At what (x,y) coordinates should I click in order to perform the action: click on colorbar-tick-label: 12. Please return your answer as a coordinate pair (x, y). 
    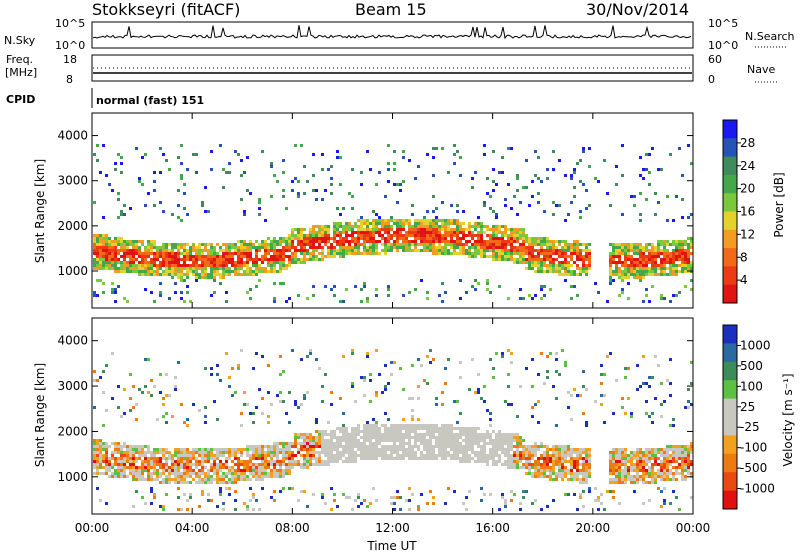
    Looking at the image, I should click on (747, 234).